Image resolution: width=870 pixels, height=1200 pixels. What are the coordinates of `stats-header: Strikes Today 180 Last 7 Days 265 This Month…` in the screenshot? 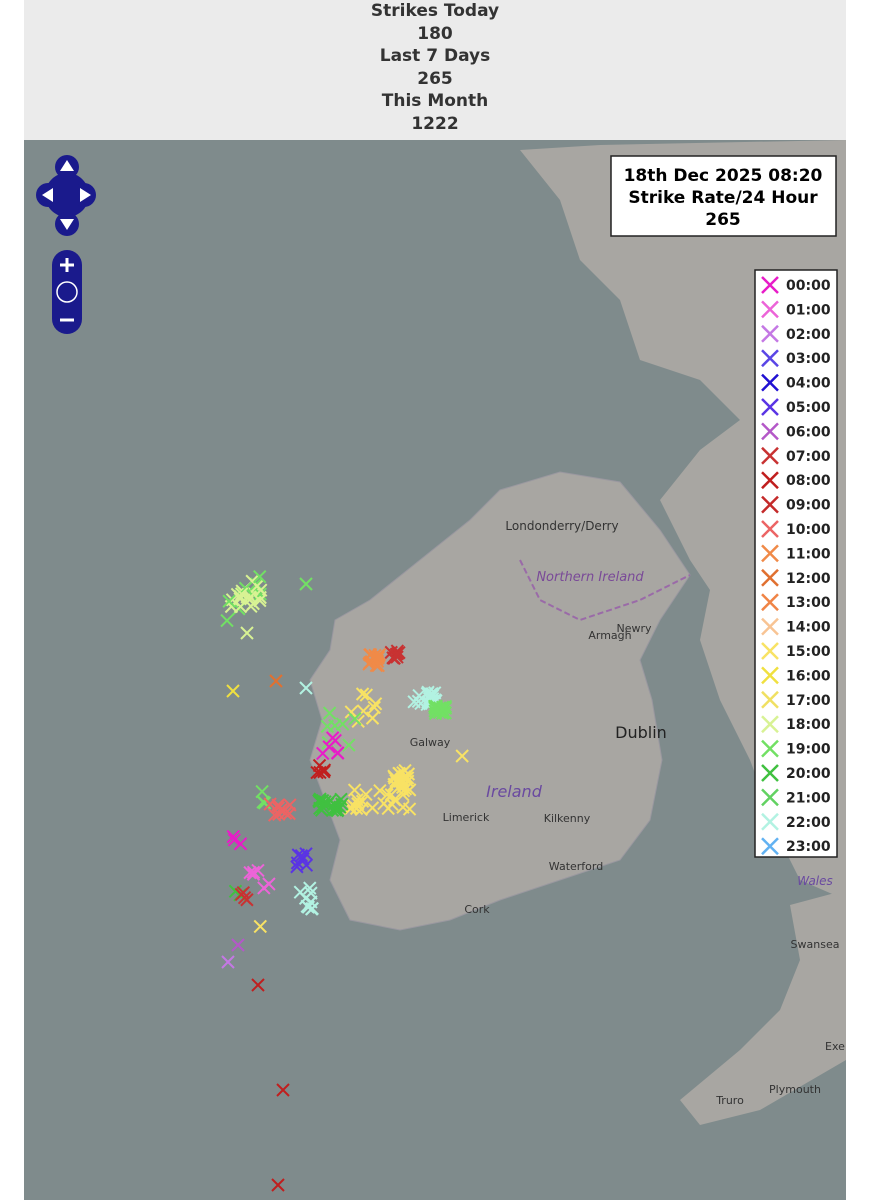 It's located at (435, 70).